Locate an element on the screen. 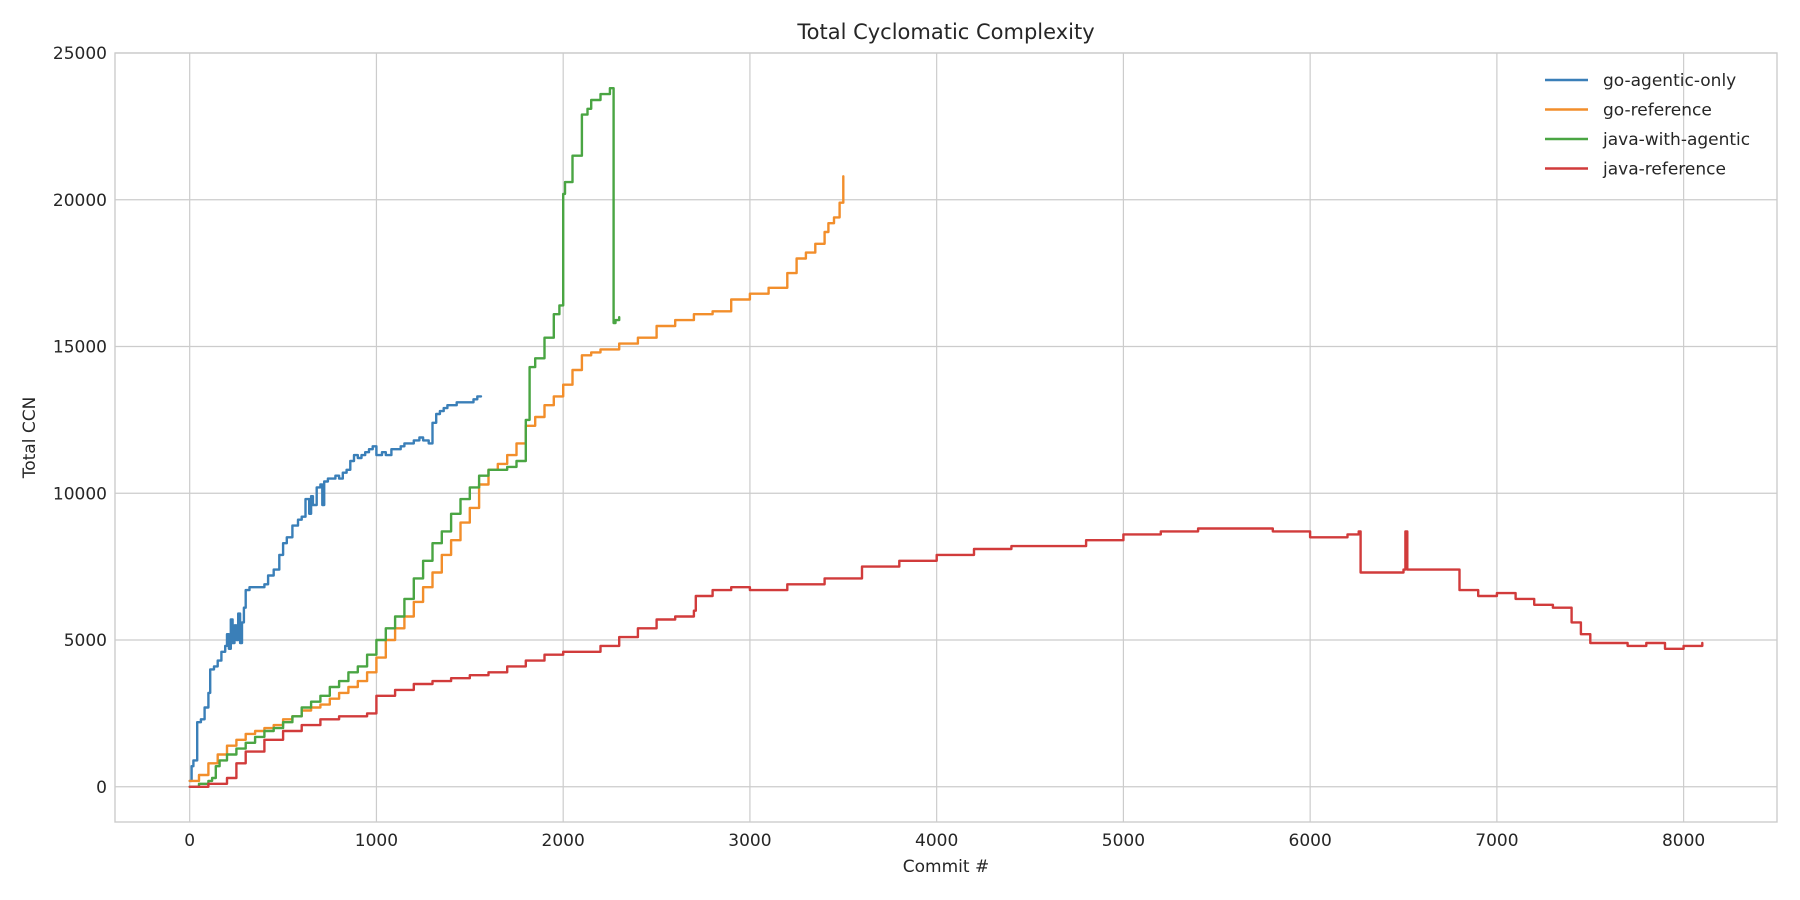 Image resolution: width=1800 pixels, height=900 pixels. y-tick-label: 15000 is located at coordinates (80, 348).